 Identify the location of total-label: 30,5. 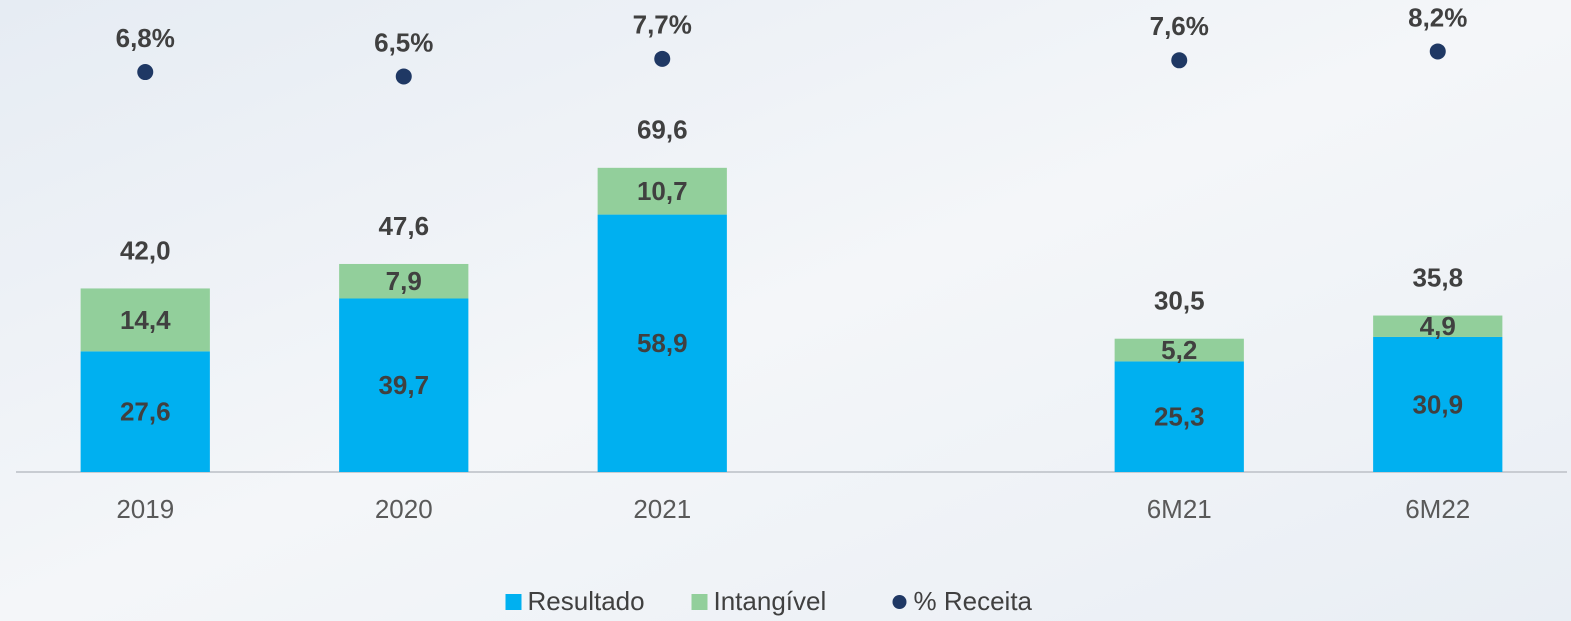
(1179, 301).